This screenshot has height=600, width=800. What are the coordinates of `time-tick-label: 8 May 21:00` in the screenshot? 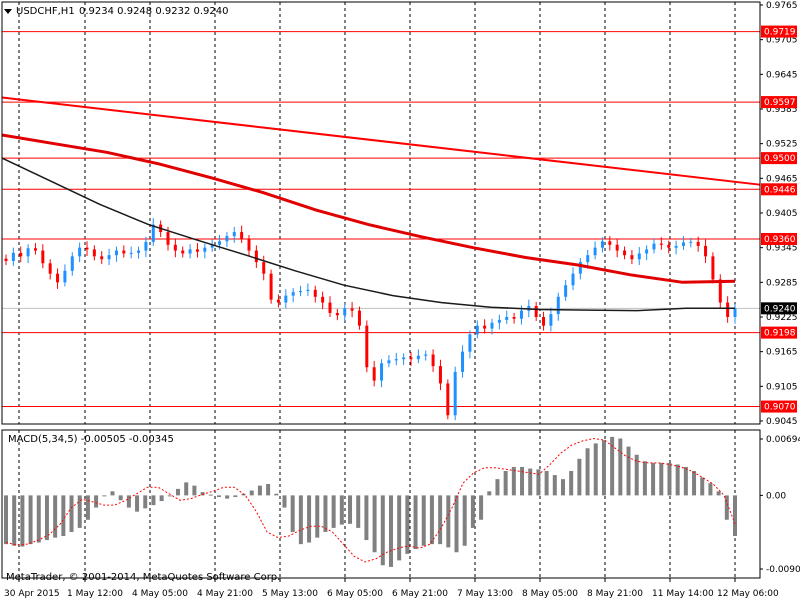 It's located at (615, 594).